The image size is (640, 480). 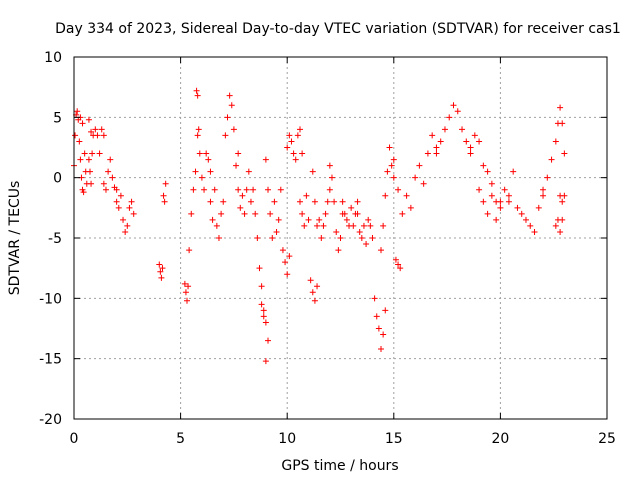 What do you see at coordinates (50, 299) in the screenshot?
I see `y-tick-label: -10` at bounding box center [50, 299].